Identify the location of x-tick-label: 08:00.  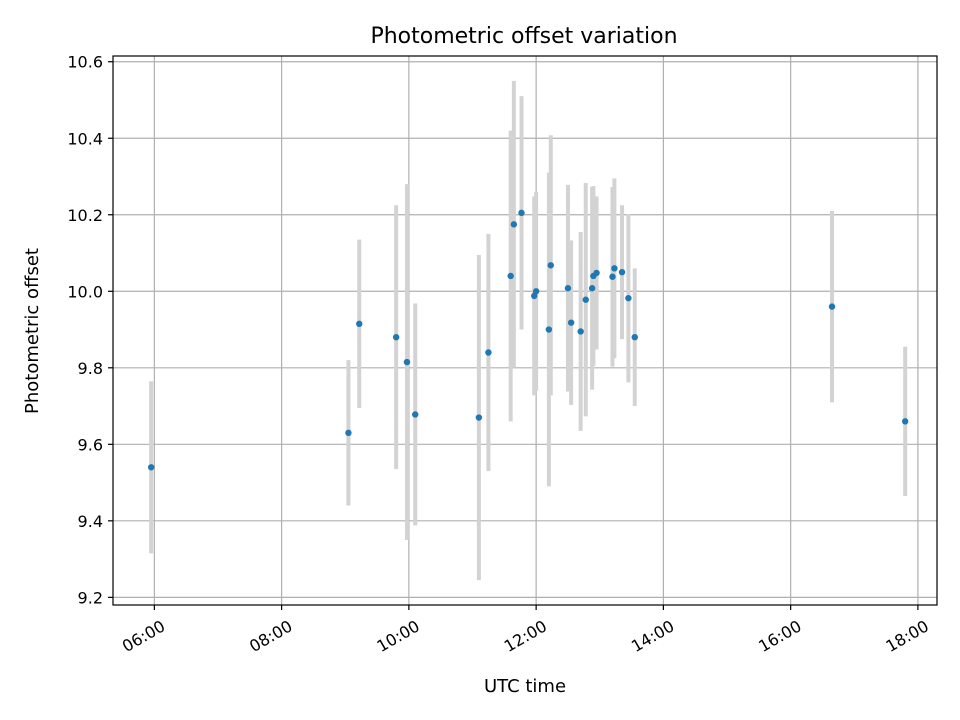
(270, 636).